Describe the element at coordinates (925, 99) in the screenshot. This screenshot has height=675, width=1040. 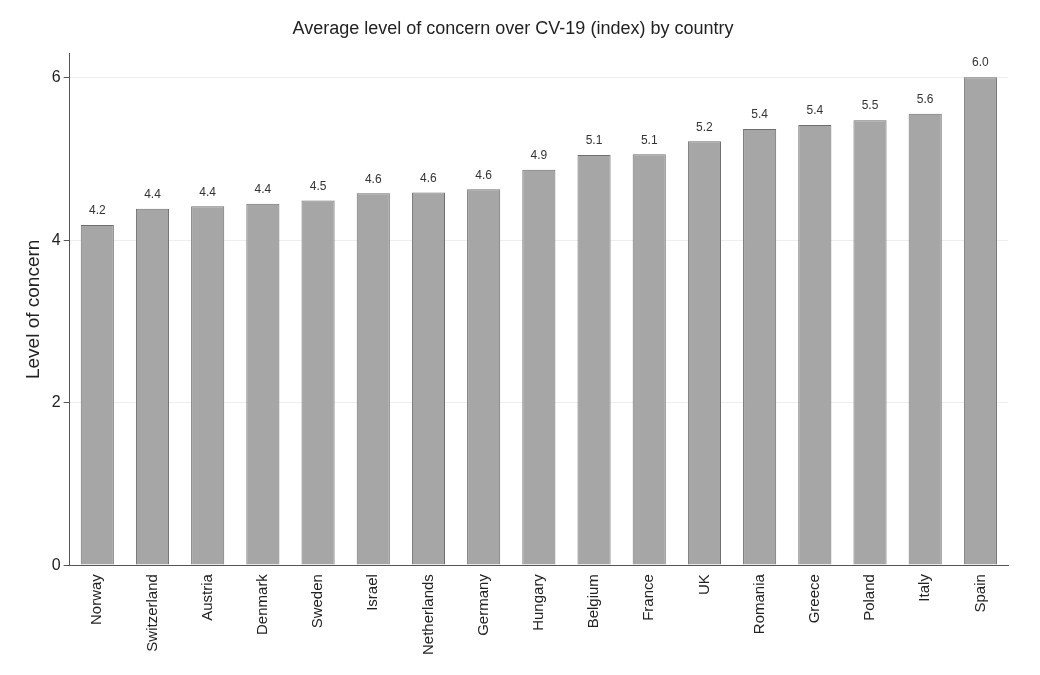
I see `data-label: 5.6` at that location.